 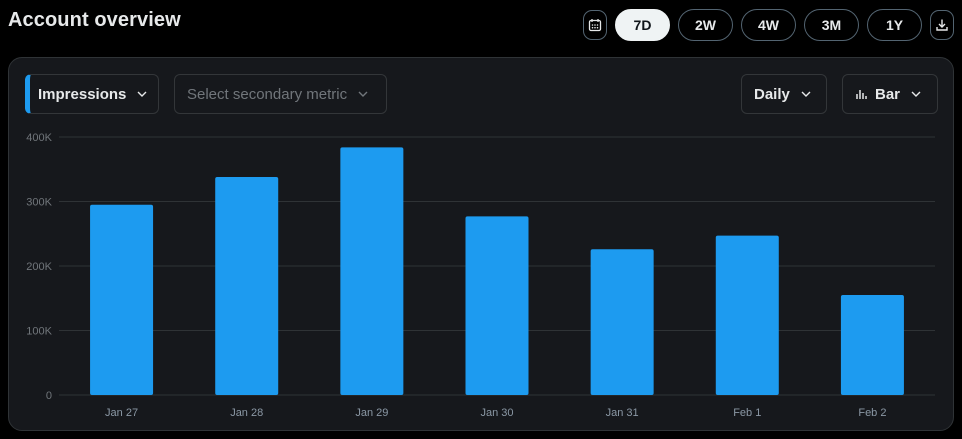 I want to click on primary-metric-select: Impressions, so click(x=92, y=94).